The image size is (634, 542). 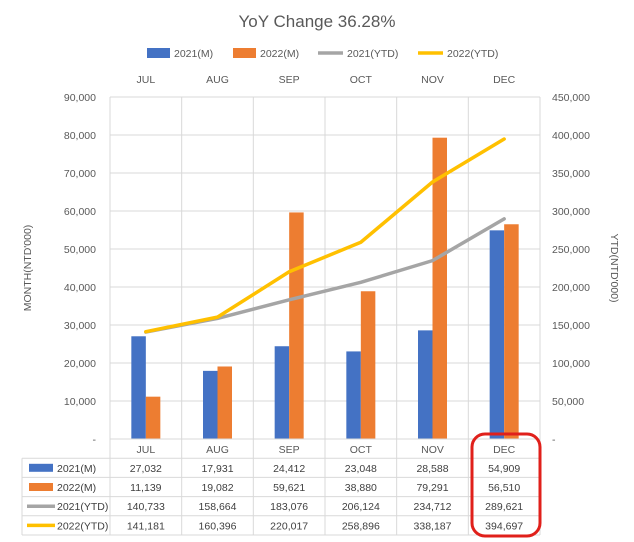 I want to click on right-tick-label: 150,000, so click(x=571, y=326).